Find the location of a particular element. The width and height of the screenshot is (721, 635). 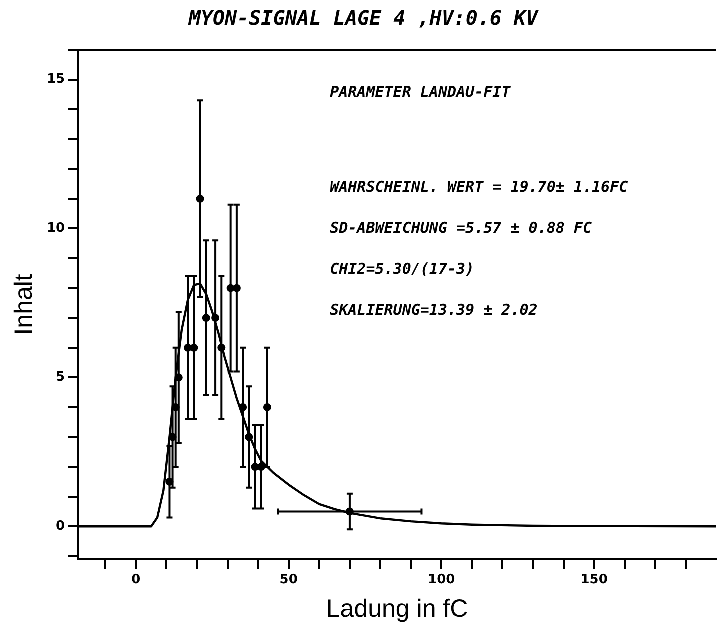

x-tick-label: 0 is located at coordinates (136, 580).